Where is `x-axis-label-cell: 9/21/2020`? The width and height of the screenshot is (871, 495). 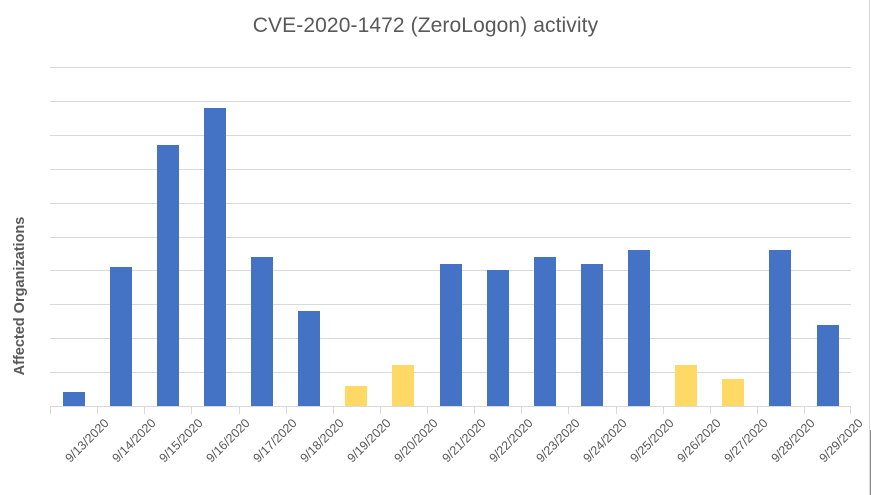 x-axis-label-cell: 9/21/2020 is located at coordinates (457, 454).